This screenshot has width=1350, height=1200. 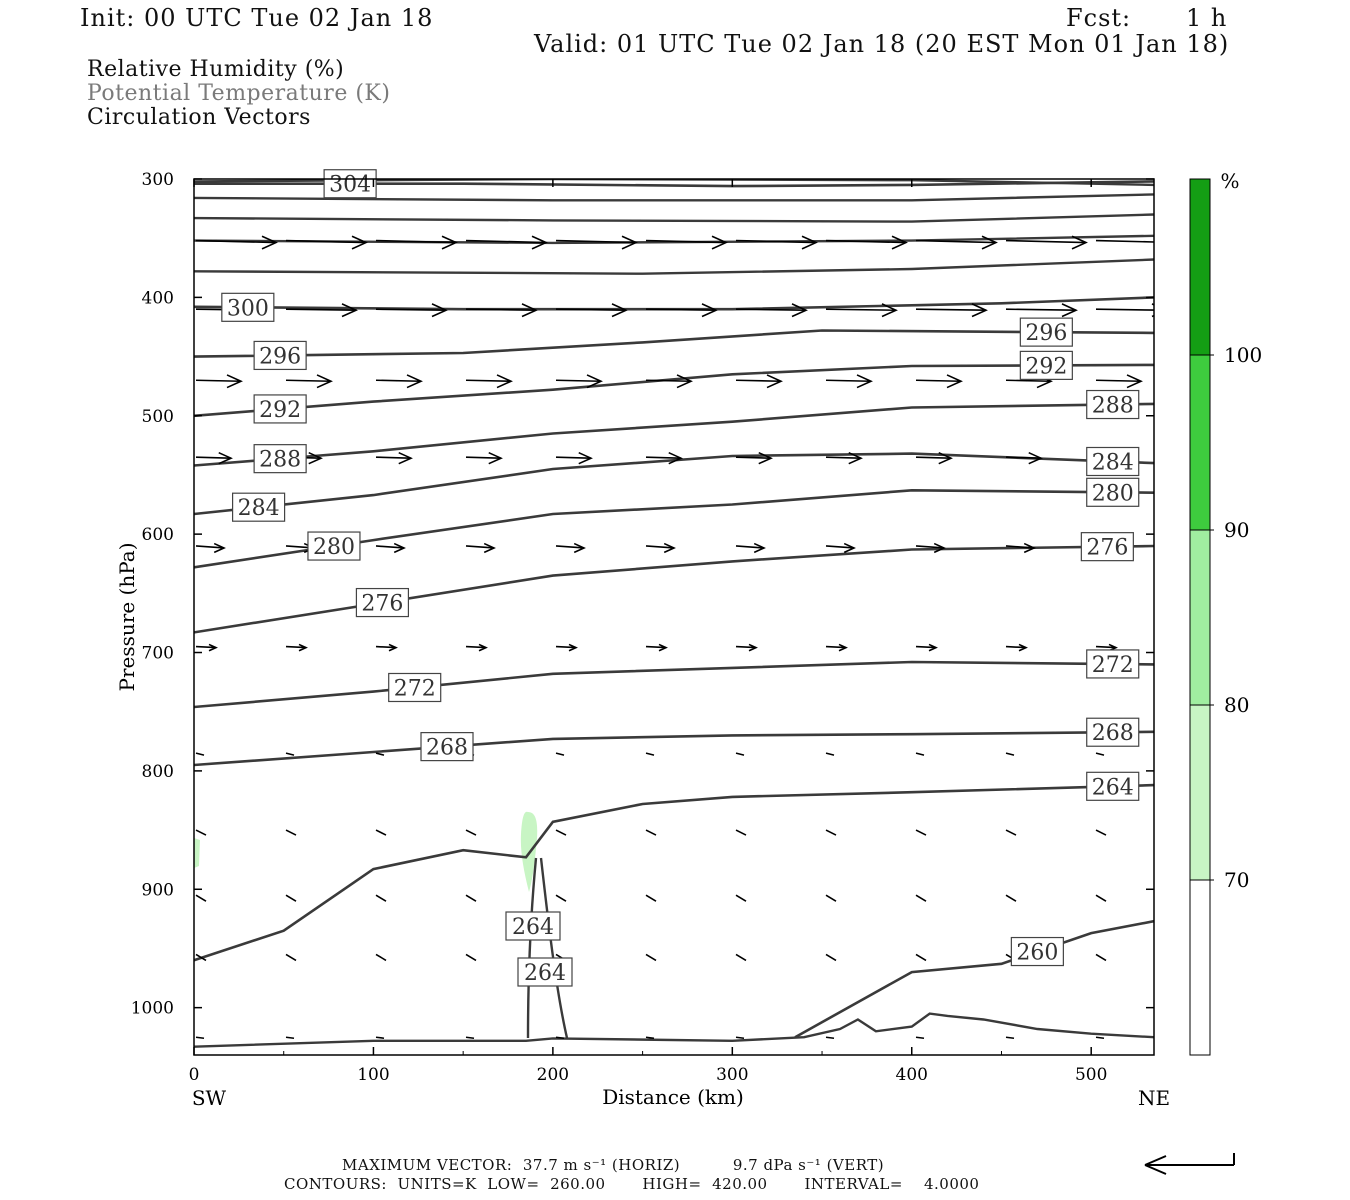 I want to click on colorbar: 70 80 90 100, so click(x=1225, y=617).